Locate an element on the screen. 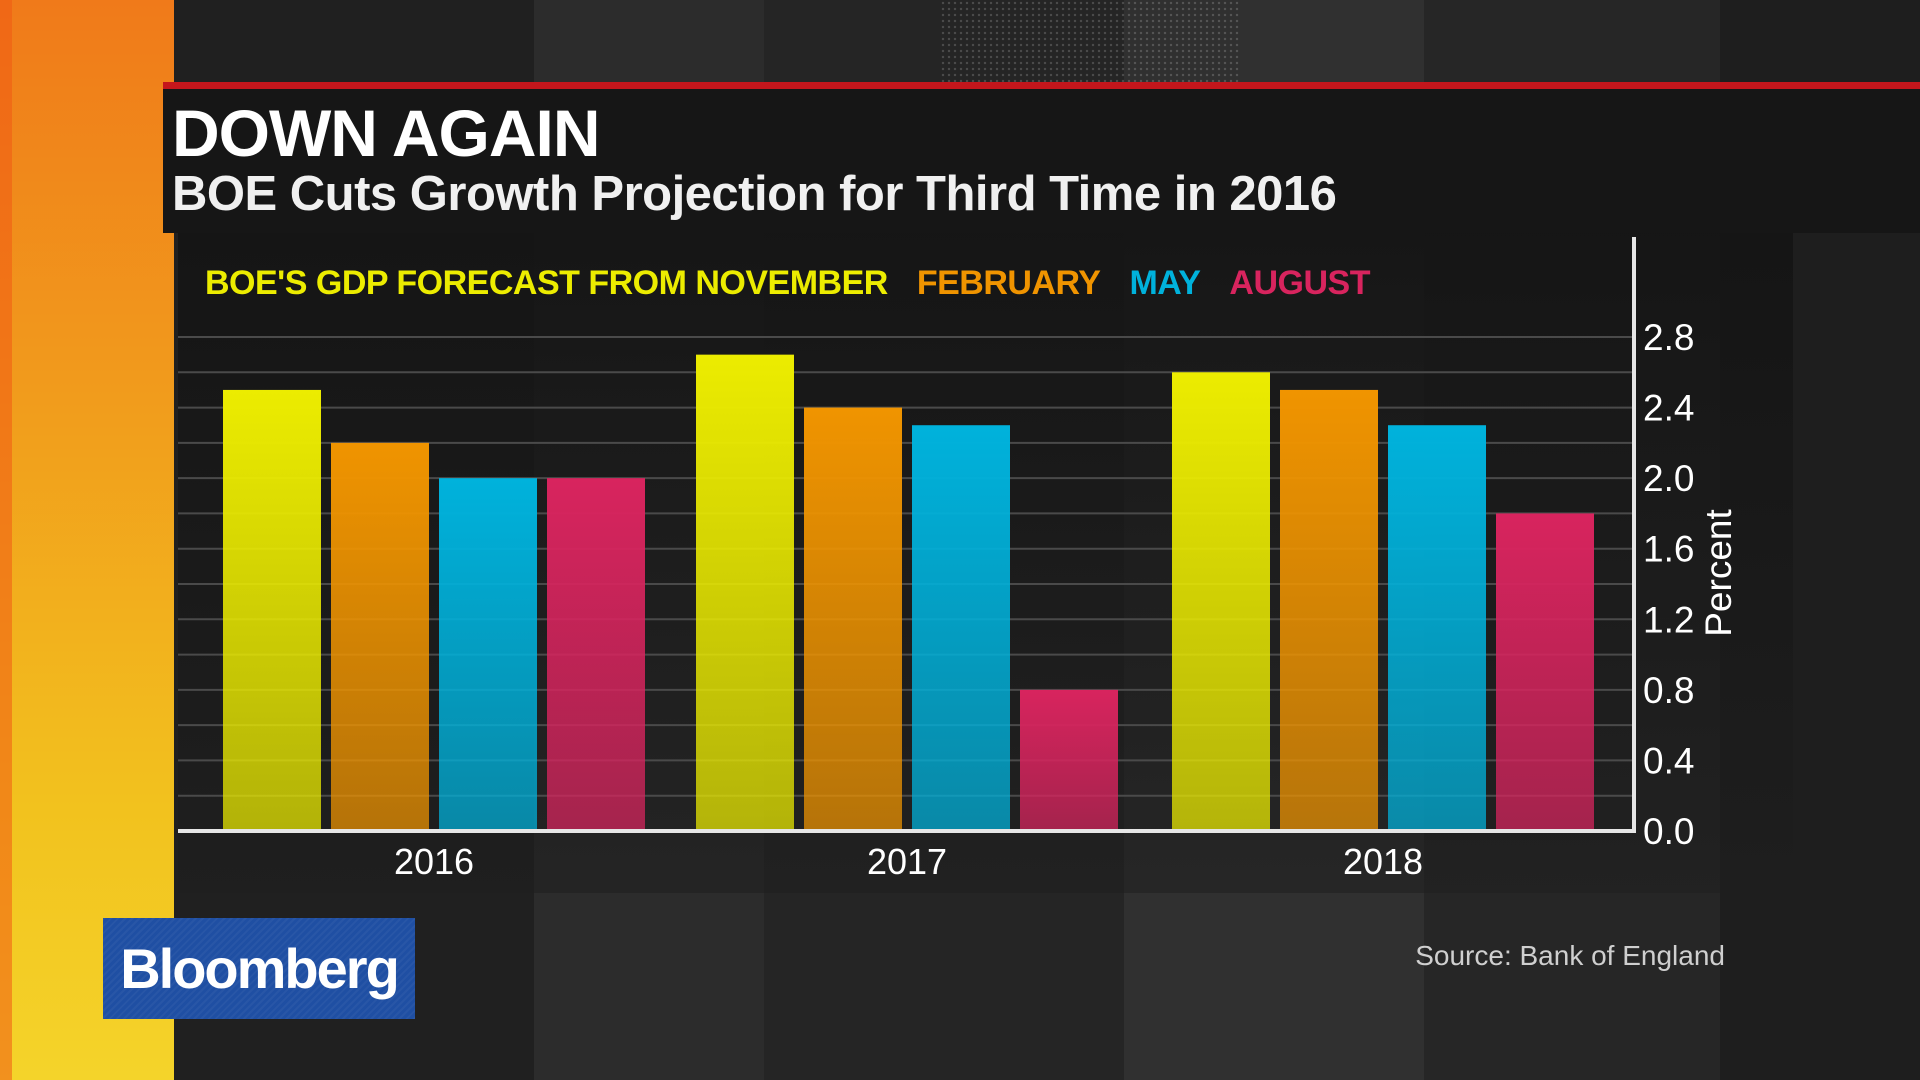 The image size is (1920, 1080). title-accent-rule is located at coordinates (1041, 85).